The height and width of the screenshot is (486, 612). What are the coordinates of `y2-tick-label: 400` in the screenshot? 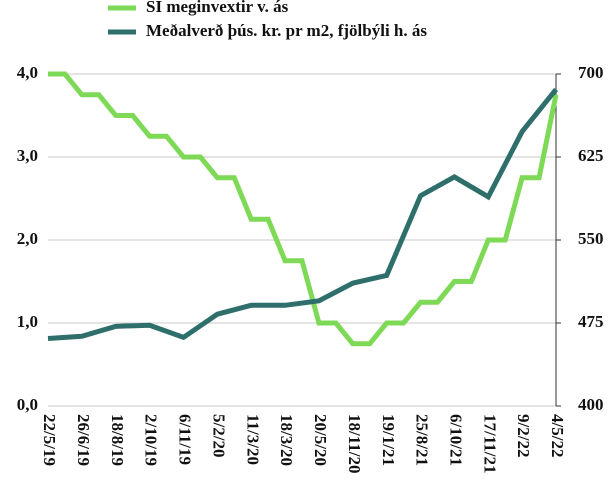 It's located at (591, 404).